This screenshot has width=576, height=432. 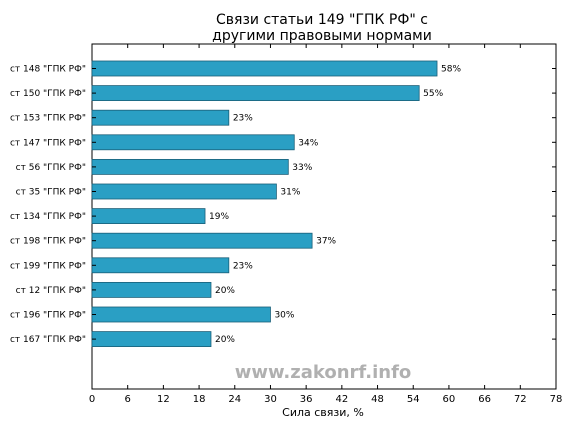 What do you see at coordinates (322, 36) in the screenshot?
I see `chart-title-line-2: другими правовыми нормами` at bounding box center [322, 36].